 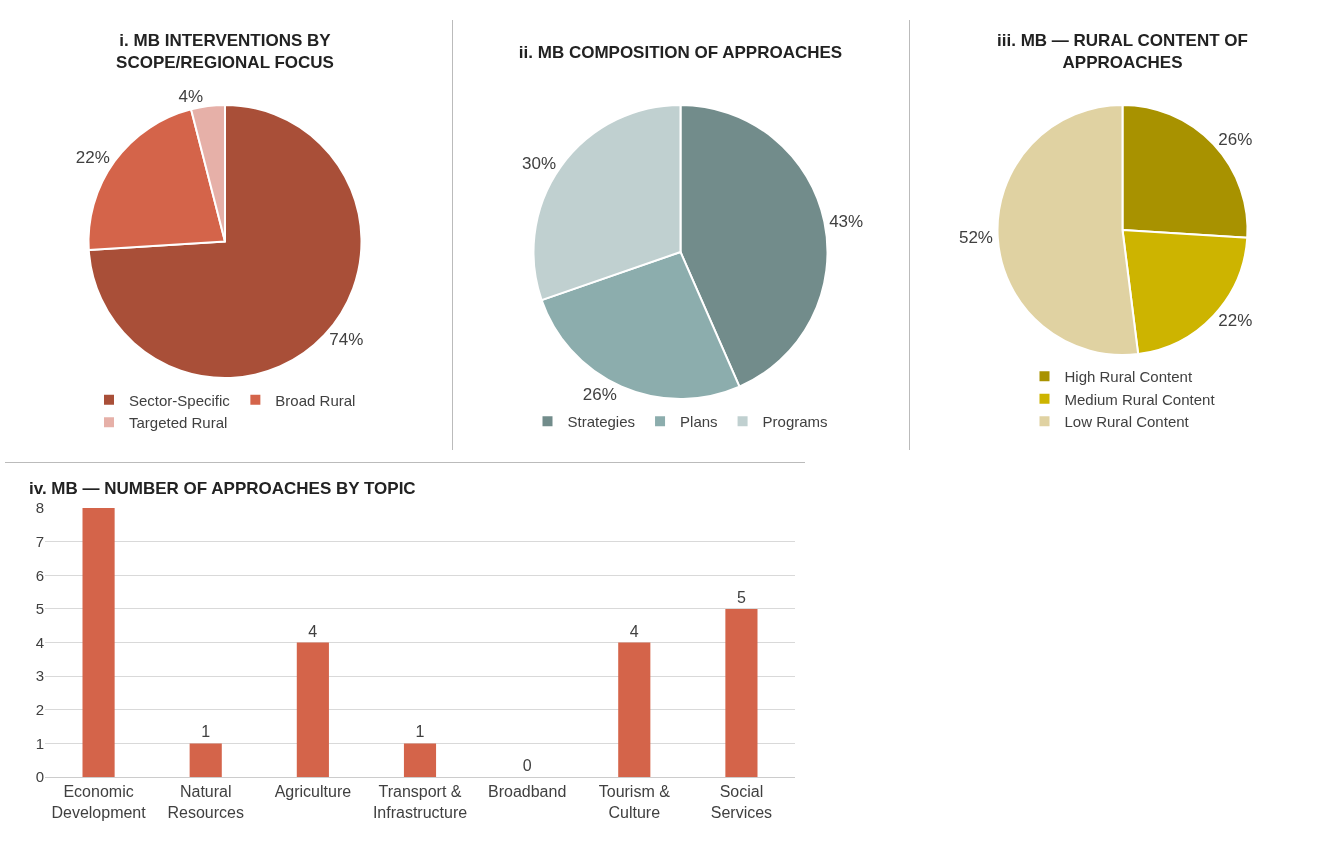 What do you see at coordinates (99, 802) in the screenshot?
I see `x-tick-label: Economic Development` at bounding box center [99, 802].